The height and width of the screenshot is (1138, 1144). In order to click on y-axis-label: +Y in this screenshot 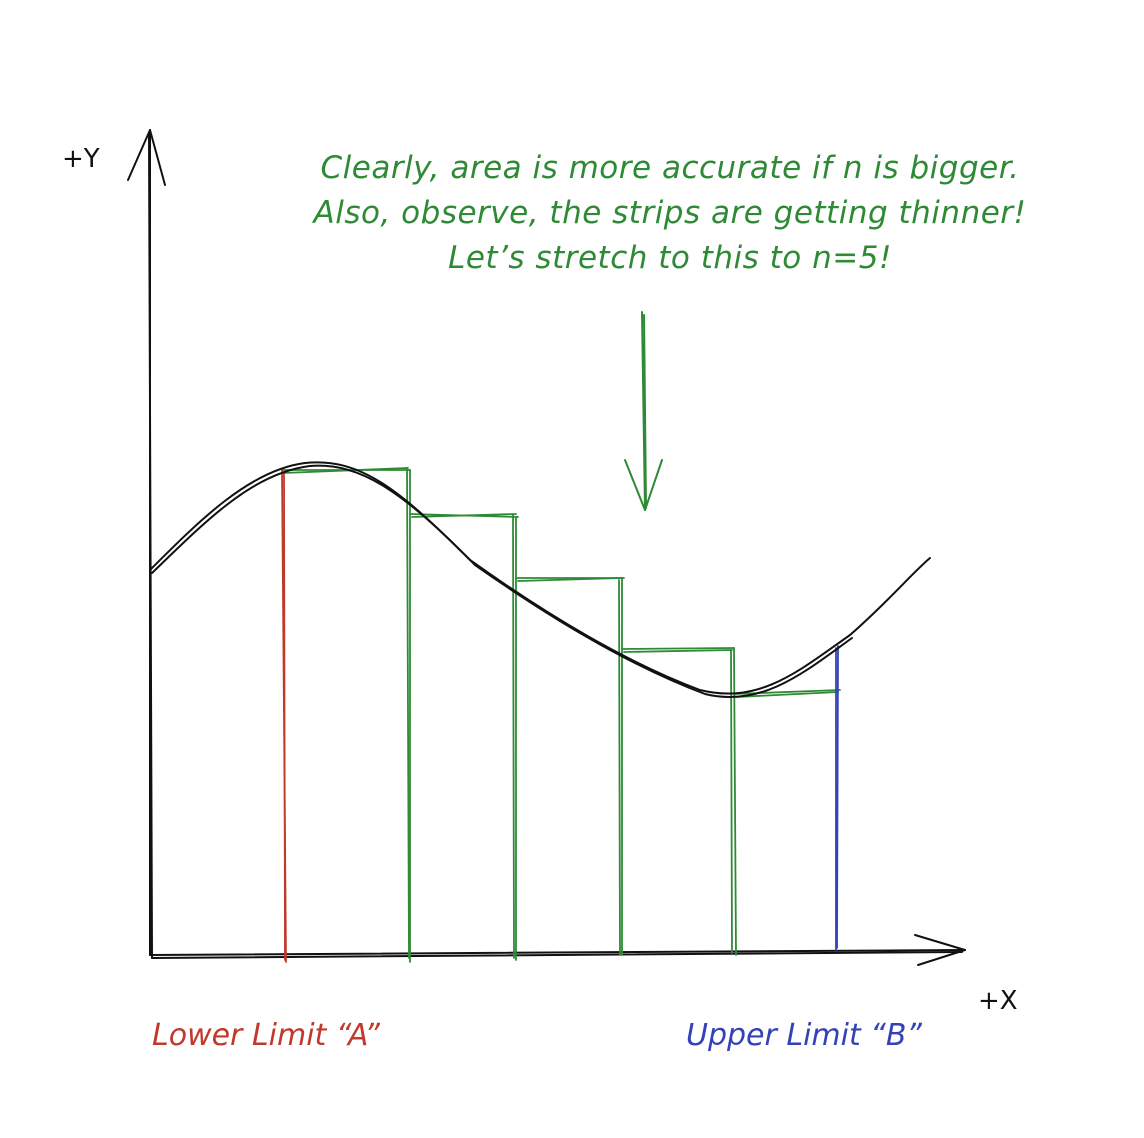, I will do `click(81, 159)`.